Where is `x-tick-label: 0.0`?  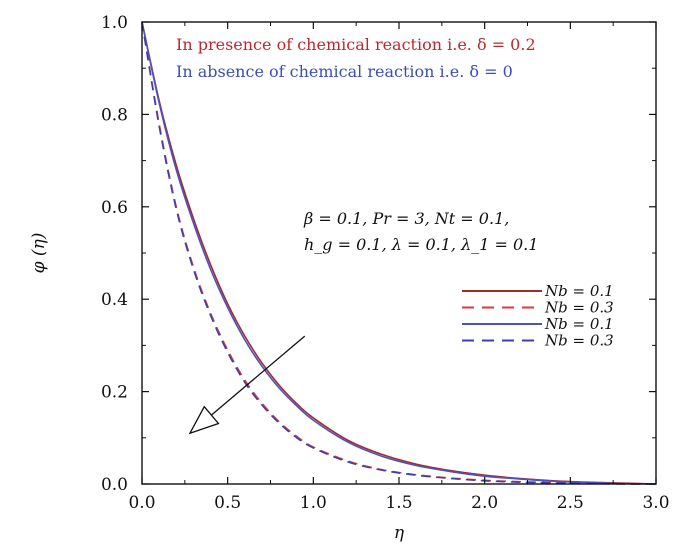 x-tick-label: 0.0 is located at coordinates (141, 503).